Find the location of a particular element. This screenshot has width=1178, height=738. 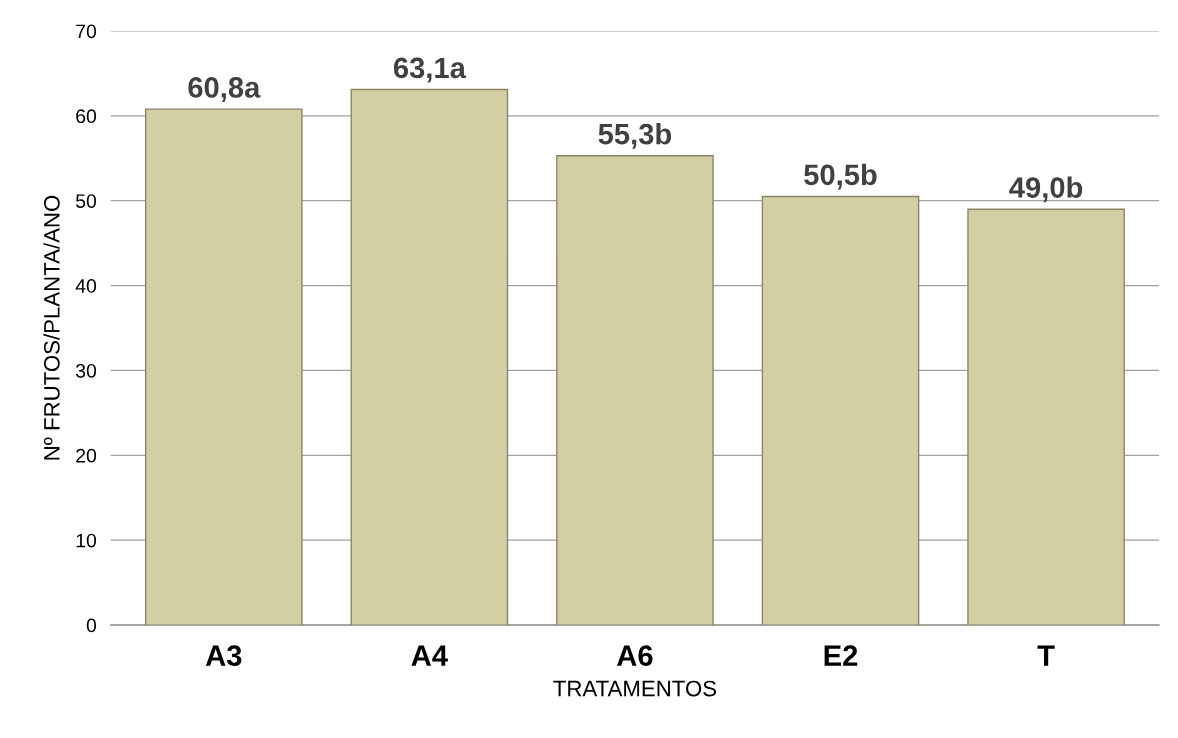

y-tick-label: 50 is located at coordinates (86, 201).